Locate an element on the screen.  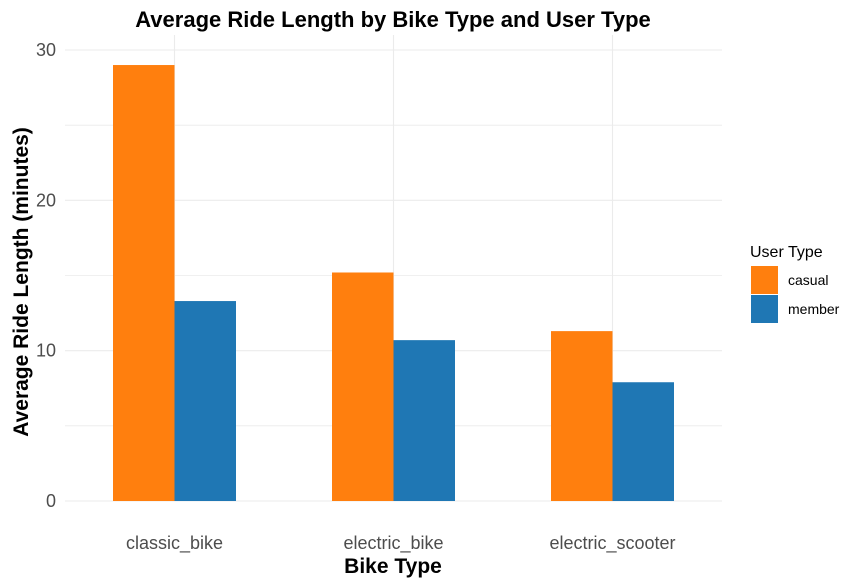
y-tick-label: 20 is located at coordinates (46, 200).